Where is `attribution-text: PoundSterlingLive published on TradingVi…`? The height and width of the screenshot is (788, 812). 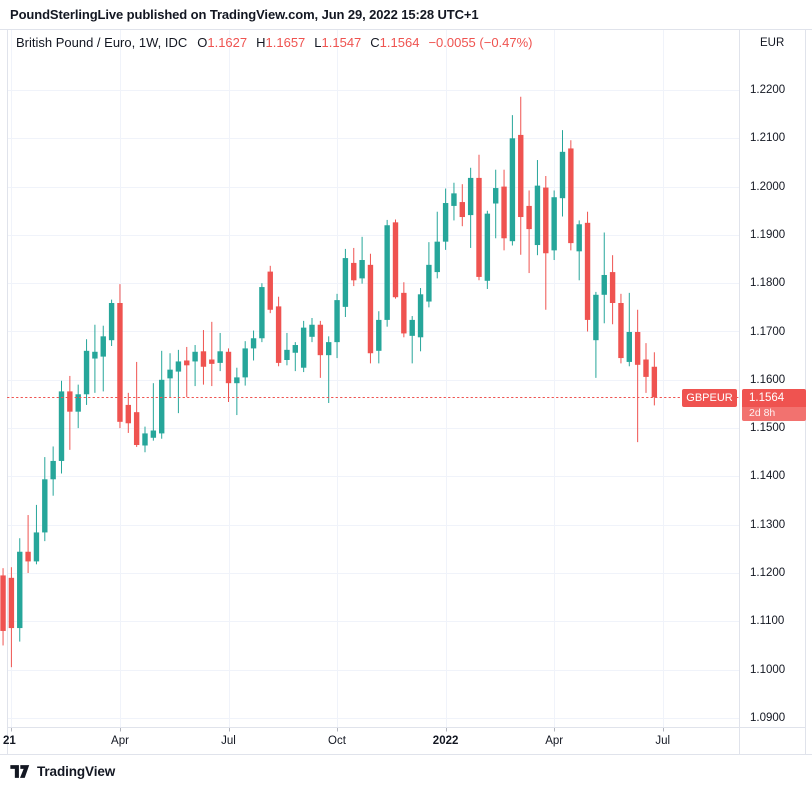
attribution-text: PoundSterlingLive published on TradingVi… is located at coordinates (244, 14).